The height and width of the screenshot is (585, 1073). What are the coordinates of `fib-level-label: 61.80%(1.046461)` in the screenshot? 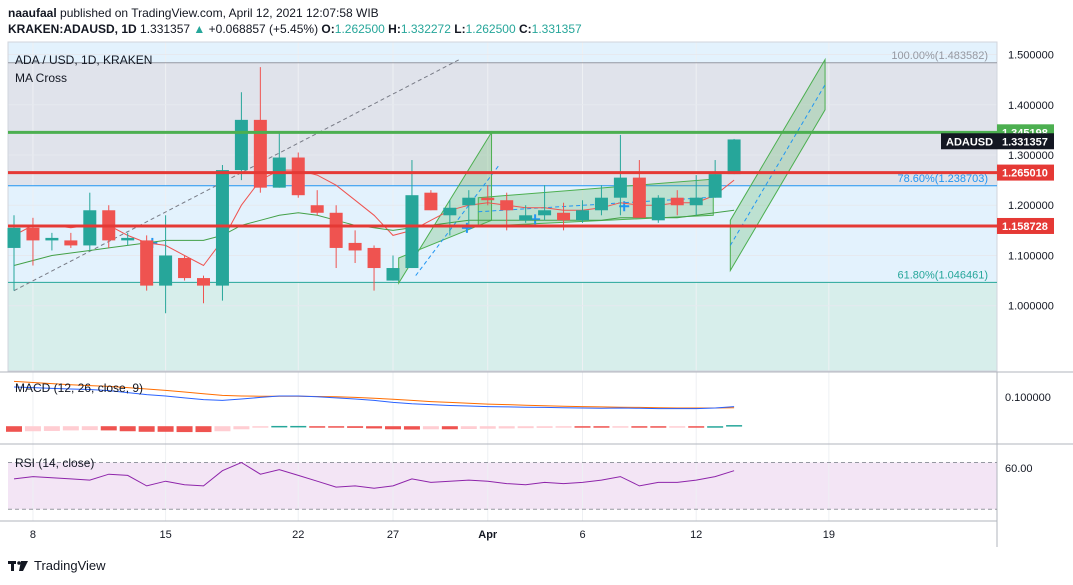 It's located at (942, 275).